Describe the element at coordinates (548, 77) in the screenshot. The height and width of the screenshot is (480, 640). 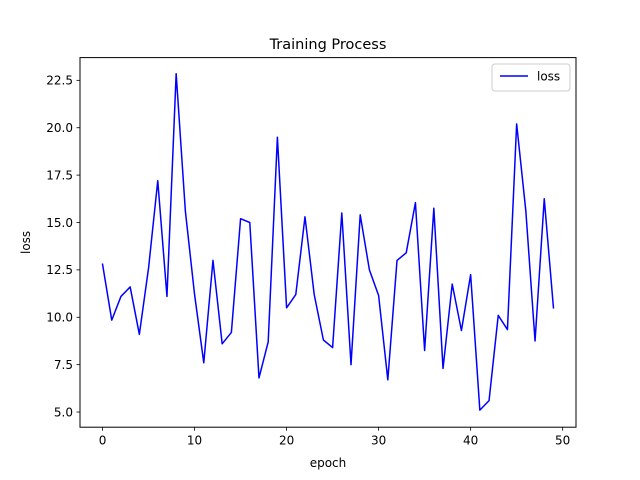
I see `legend-label-loss: loss` at that location.